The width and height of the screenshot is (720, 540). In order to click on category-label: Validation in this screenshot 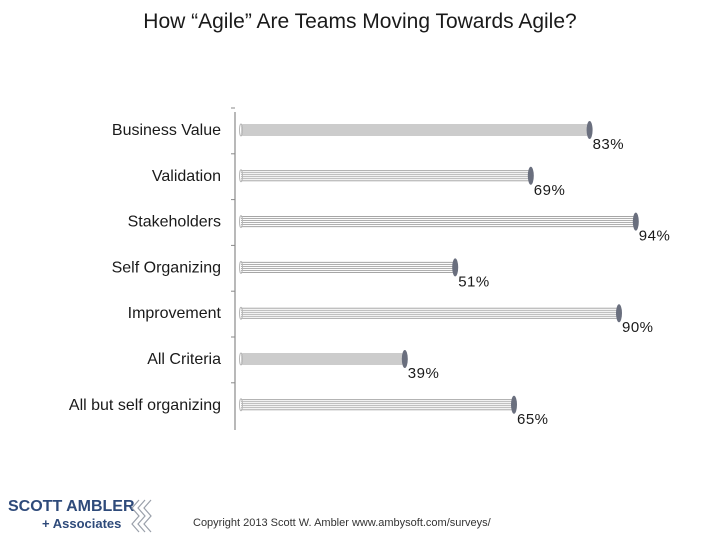, I will do `click(186, 176)`.